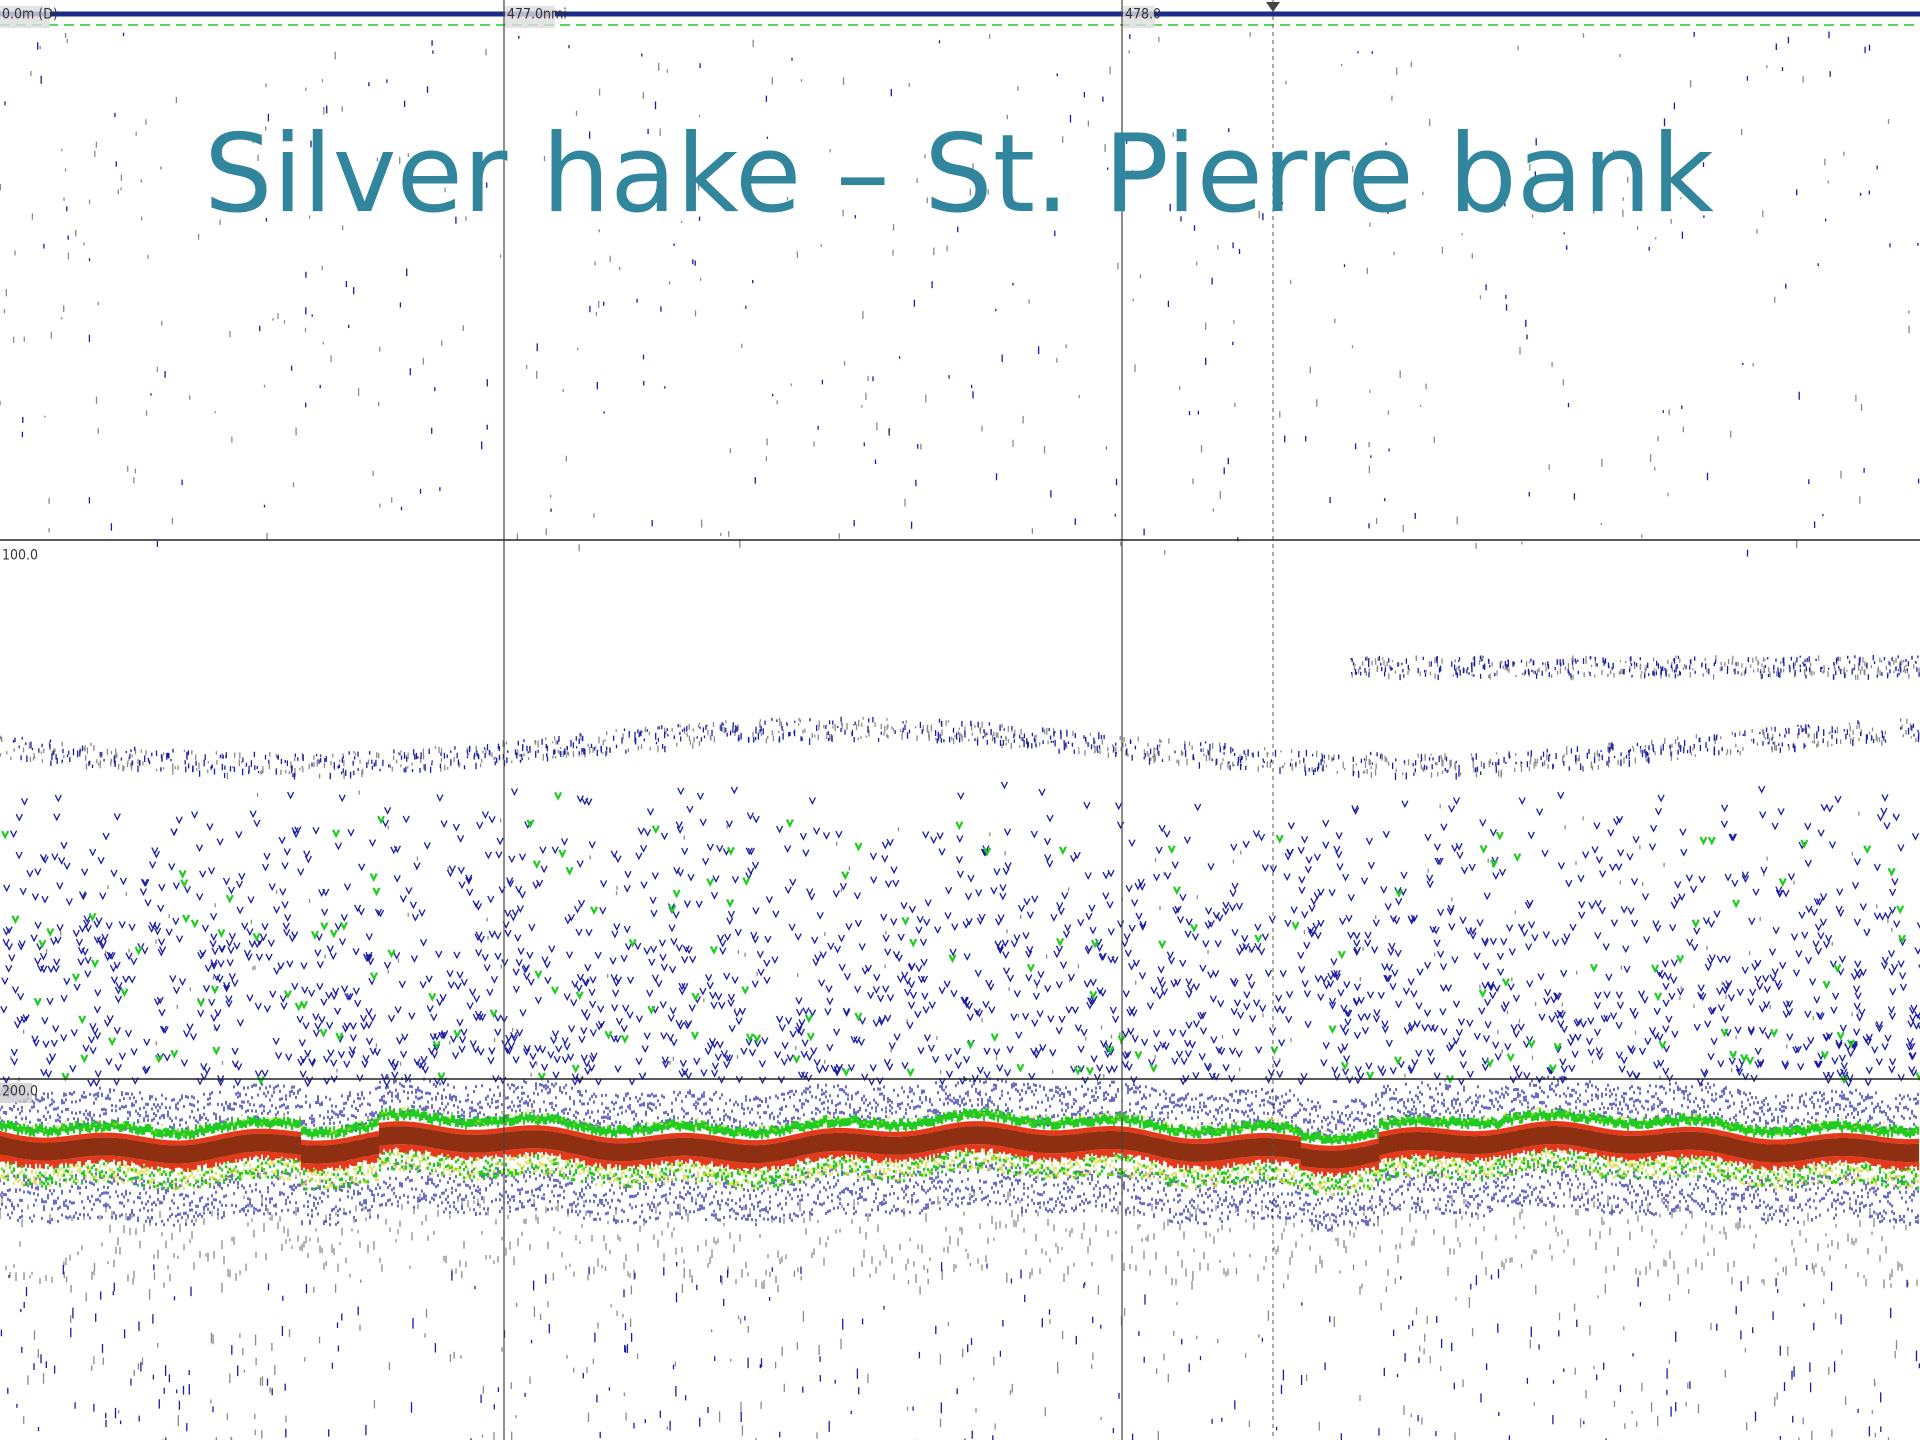 The height and width of the screenshot is (1440, 1920). What do you see at coordinates (1273, 7) in the screenshot?
I see `cursor-marker` at bounding box center [1273, 7].